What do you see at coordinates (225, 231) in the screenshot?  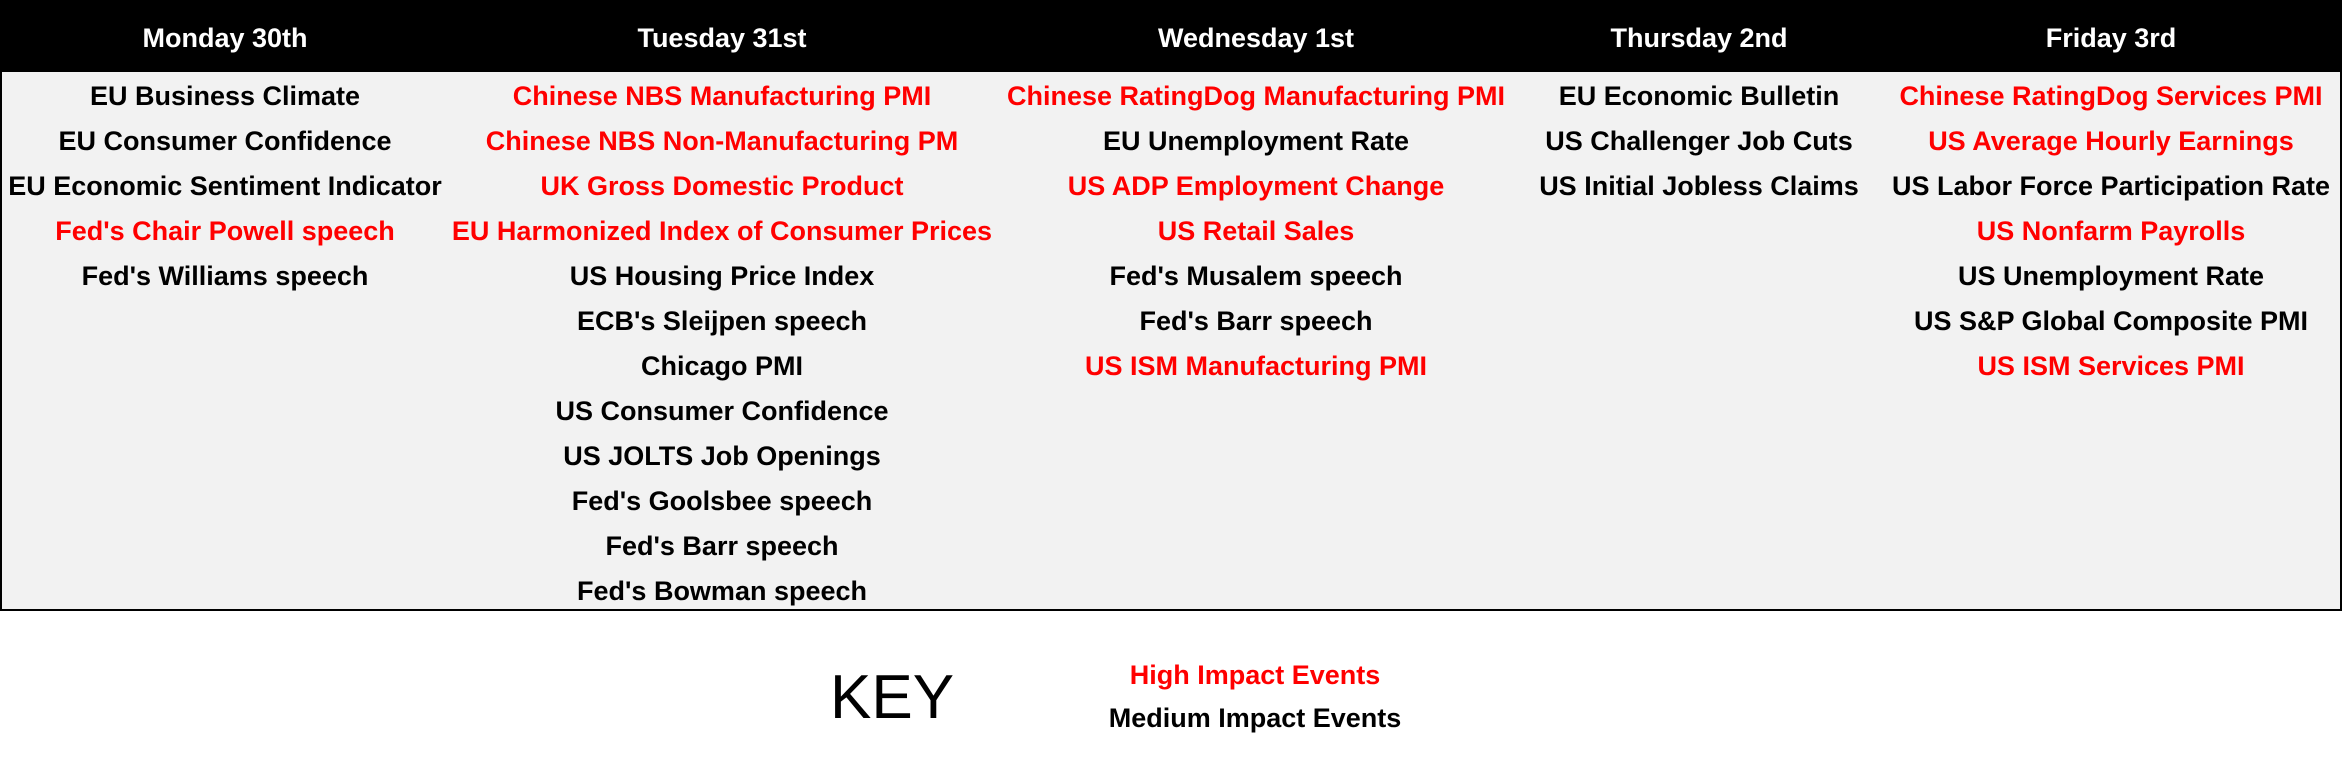 I see `event-item: Fed's Chair Powell speech` at bounding box center [225, 231].